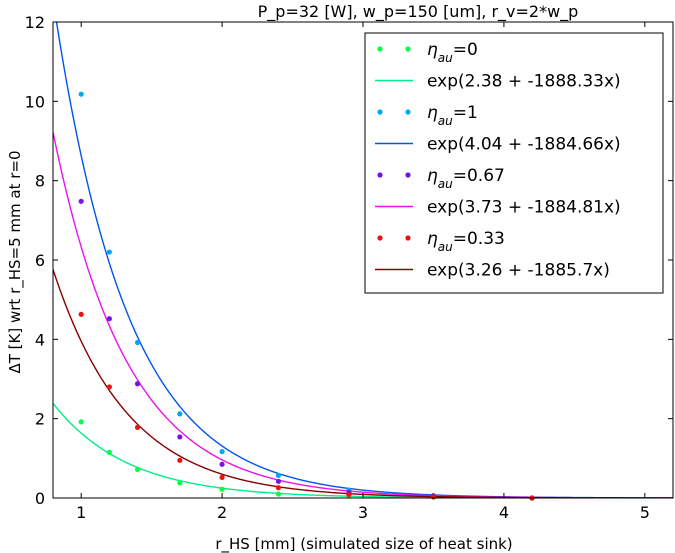 Image resolution: width=675 pixels, height=553 pixels. What do you see at coordinates (40, 339) in the screenshot?
I see `y-tick-label: 4` at bounding box center [40, 339].